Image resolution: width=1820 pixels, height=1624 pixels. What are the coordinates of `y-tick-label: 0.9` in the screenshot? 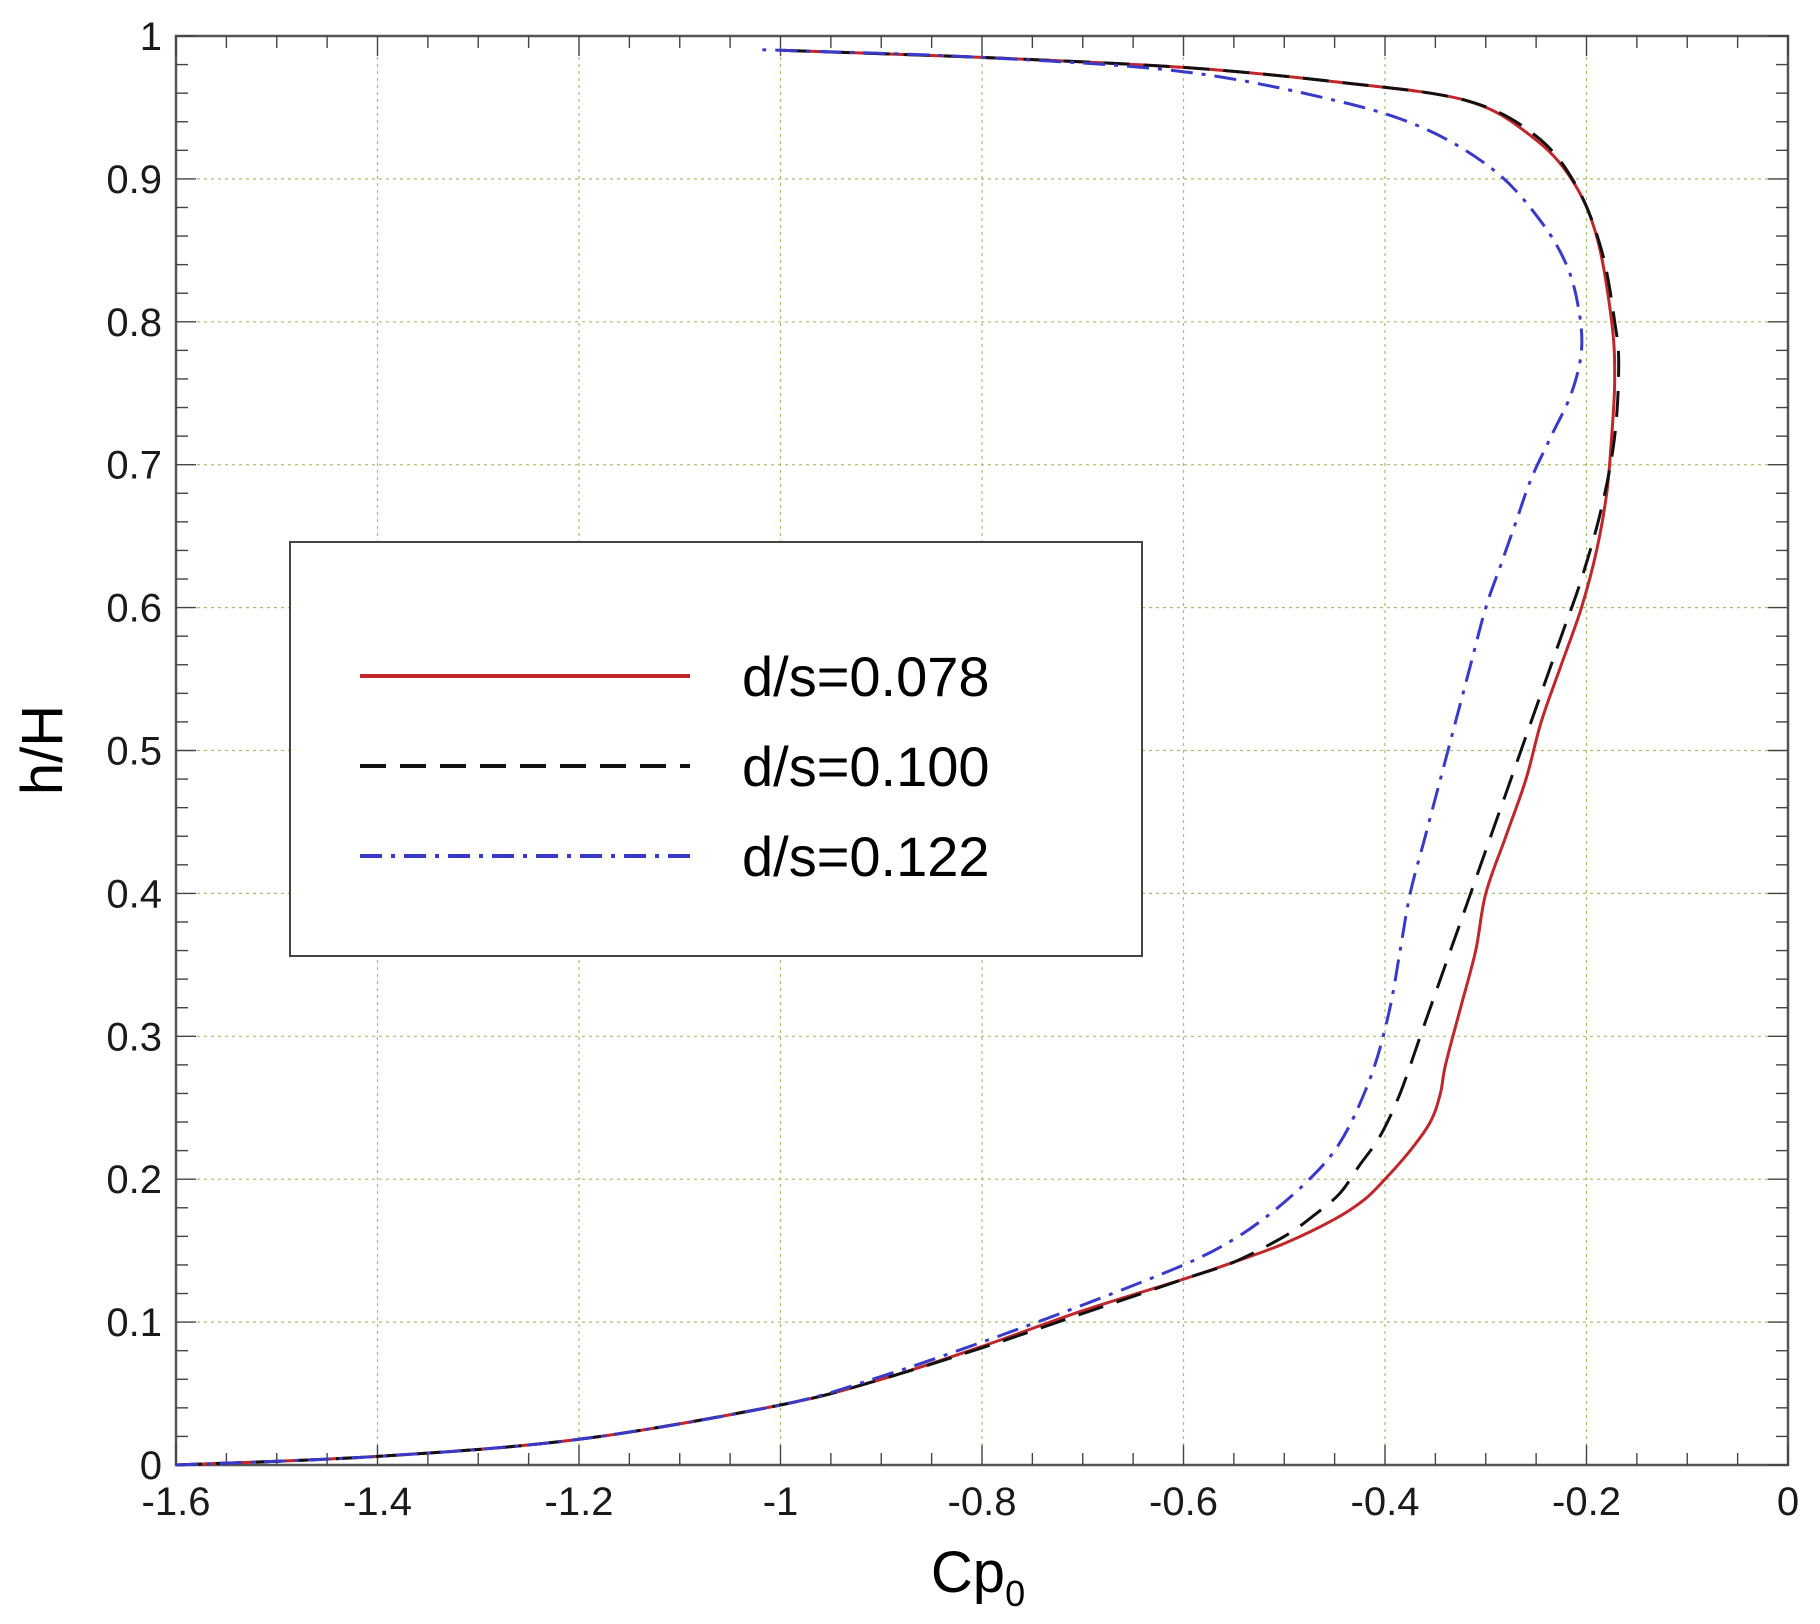 It's located at (134, 180).